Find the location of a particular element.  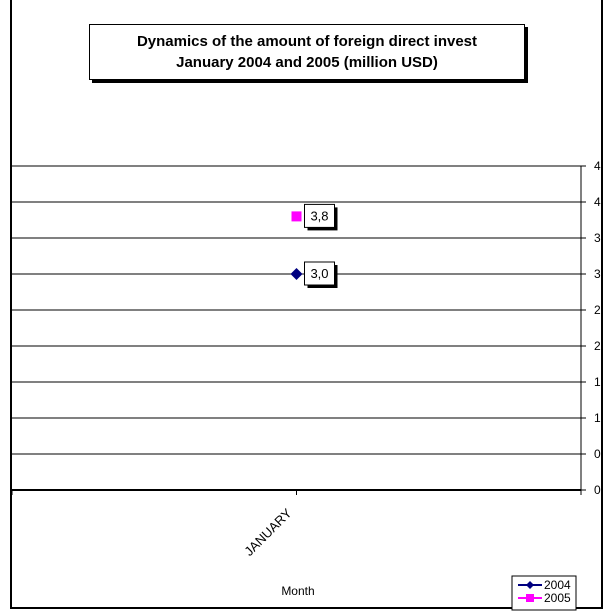

x-axis-ticks: JANUARY is located at coordinates (269, 524).